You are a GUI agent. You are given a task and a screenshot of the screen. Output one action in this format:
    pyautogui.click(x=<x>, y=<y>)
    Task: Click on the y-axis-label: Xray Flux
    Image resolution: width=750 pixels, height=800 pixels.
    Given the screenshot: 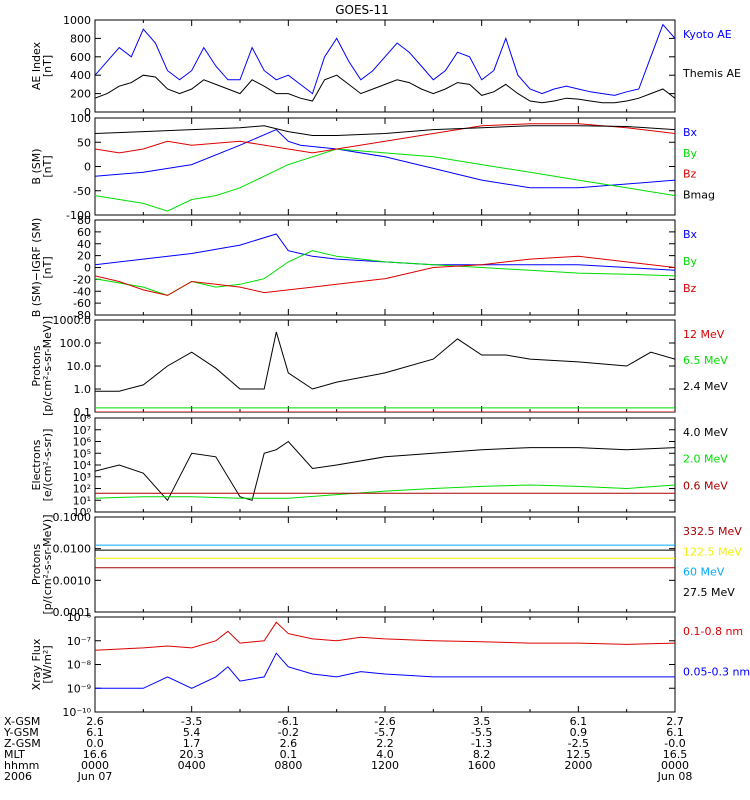 What is the action you would take?
    pyautogui.click(x=36, y=664)
    